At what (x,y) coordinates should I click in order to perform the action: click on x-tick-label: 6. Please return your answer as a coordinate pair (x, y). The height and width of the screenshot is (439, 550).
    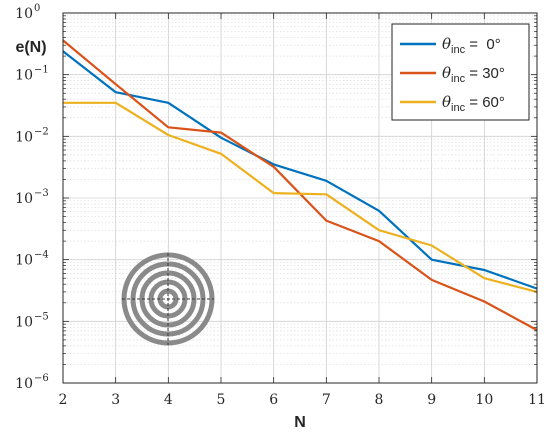
    Looking at the image, I should click on (273, 400).